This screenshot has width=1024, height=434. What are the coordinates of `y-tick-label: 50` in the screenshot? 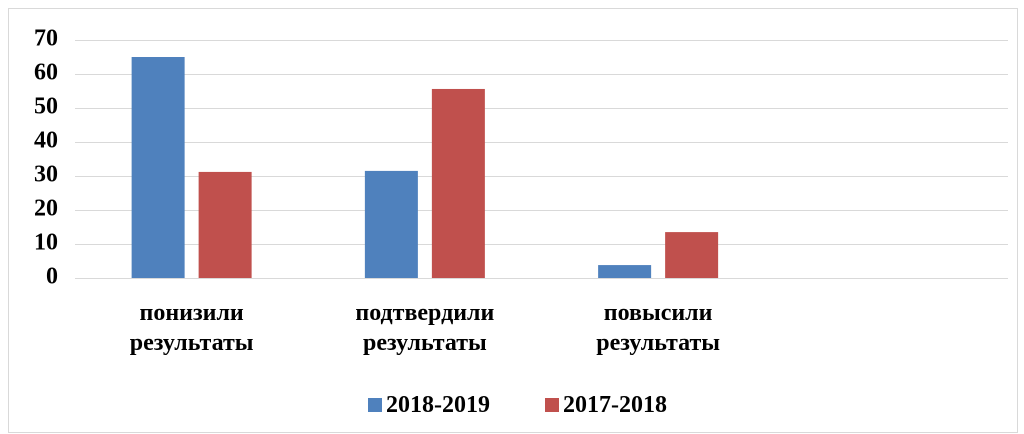 It's located at (46, 107).